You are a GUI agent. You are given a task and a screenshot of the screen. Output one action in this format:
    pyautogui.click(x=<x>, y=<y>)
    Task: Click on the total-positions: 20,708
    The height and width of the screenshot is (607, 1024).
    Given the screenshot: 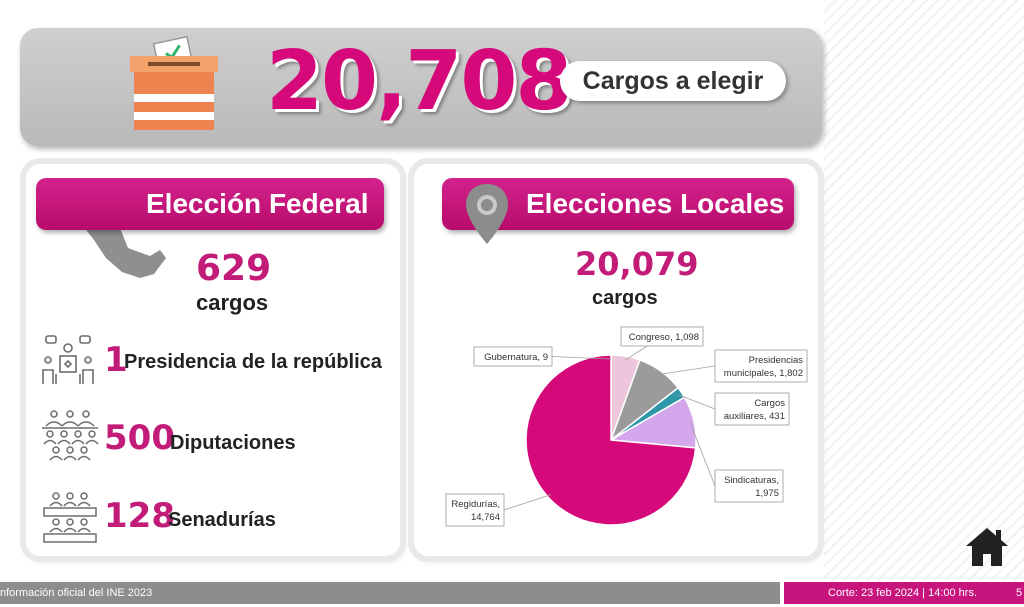 What is the action you would take?
    pyautogui.click(x=419, y=81)
    